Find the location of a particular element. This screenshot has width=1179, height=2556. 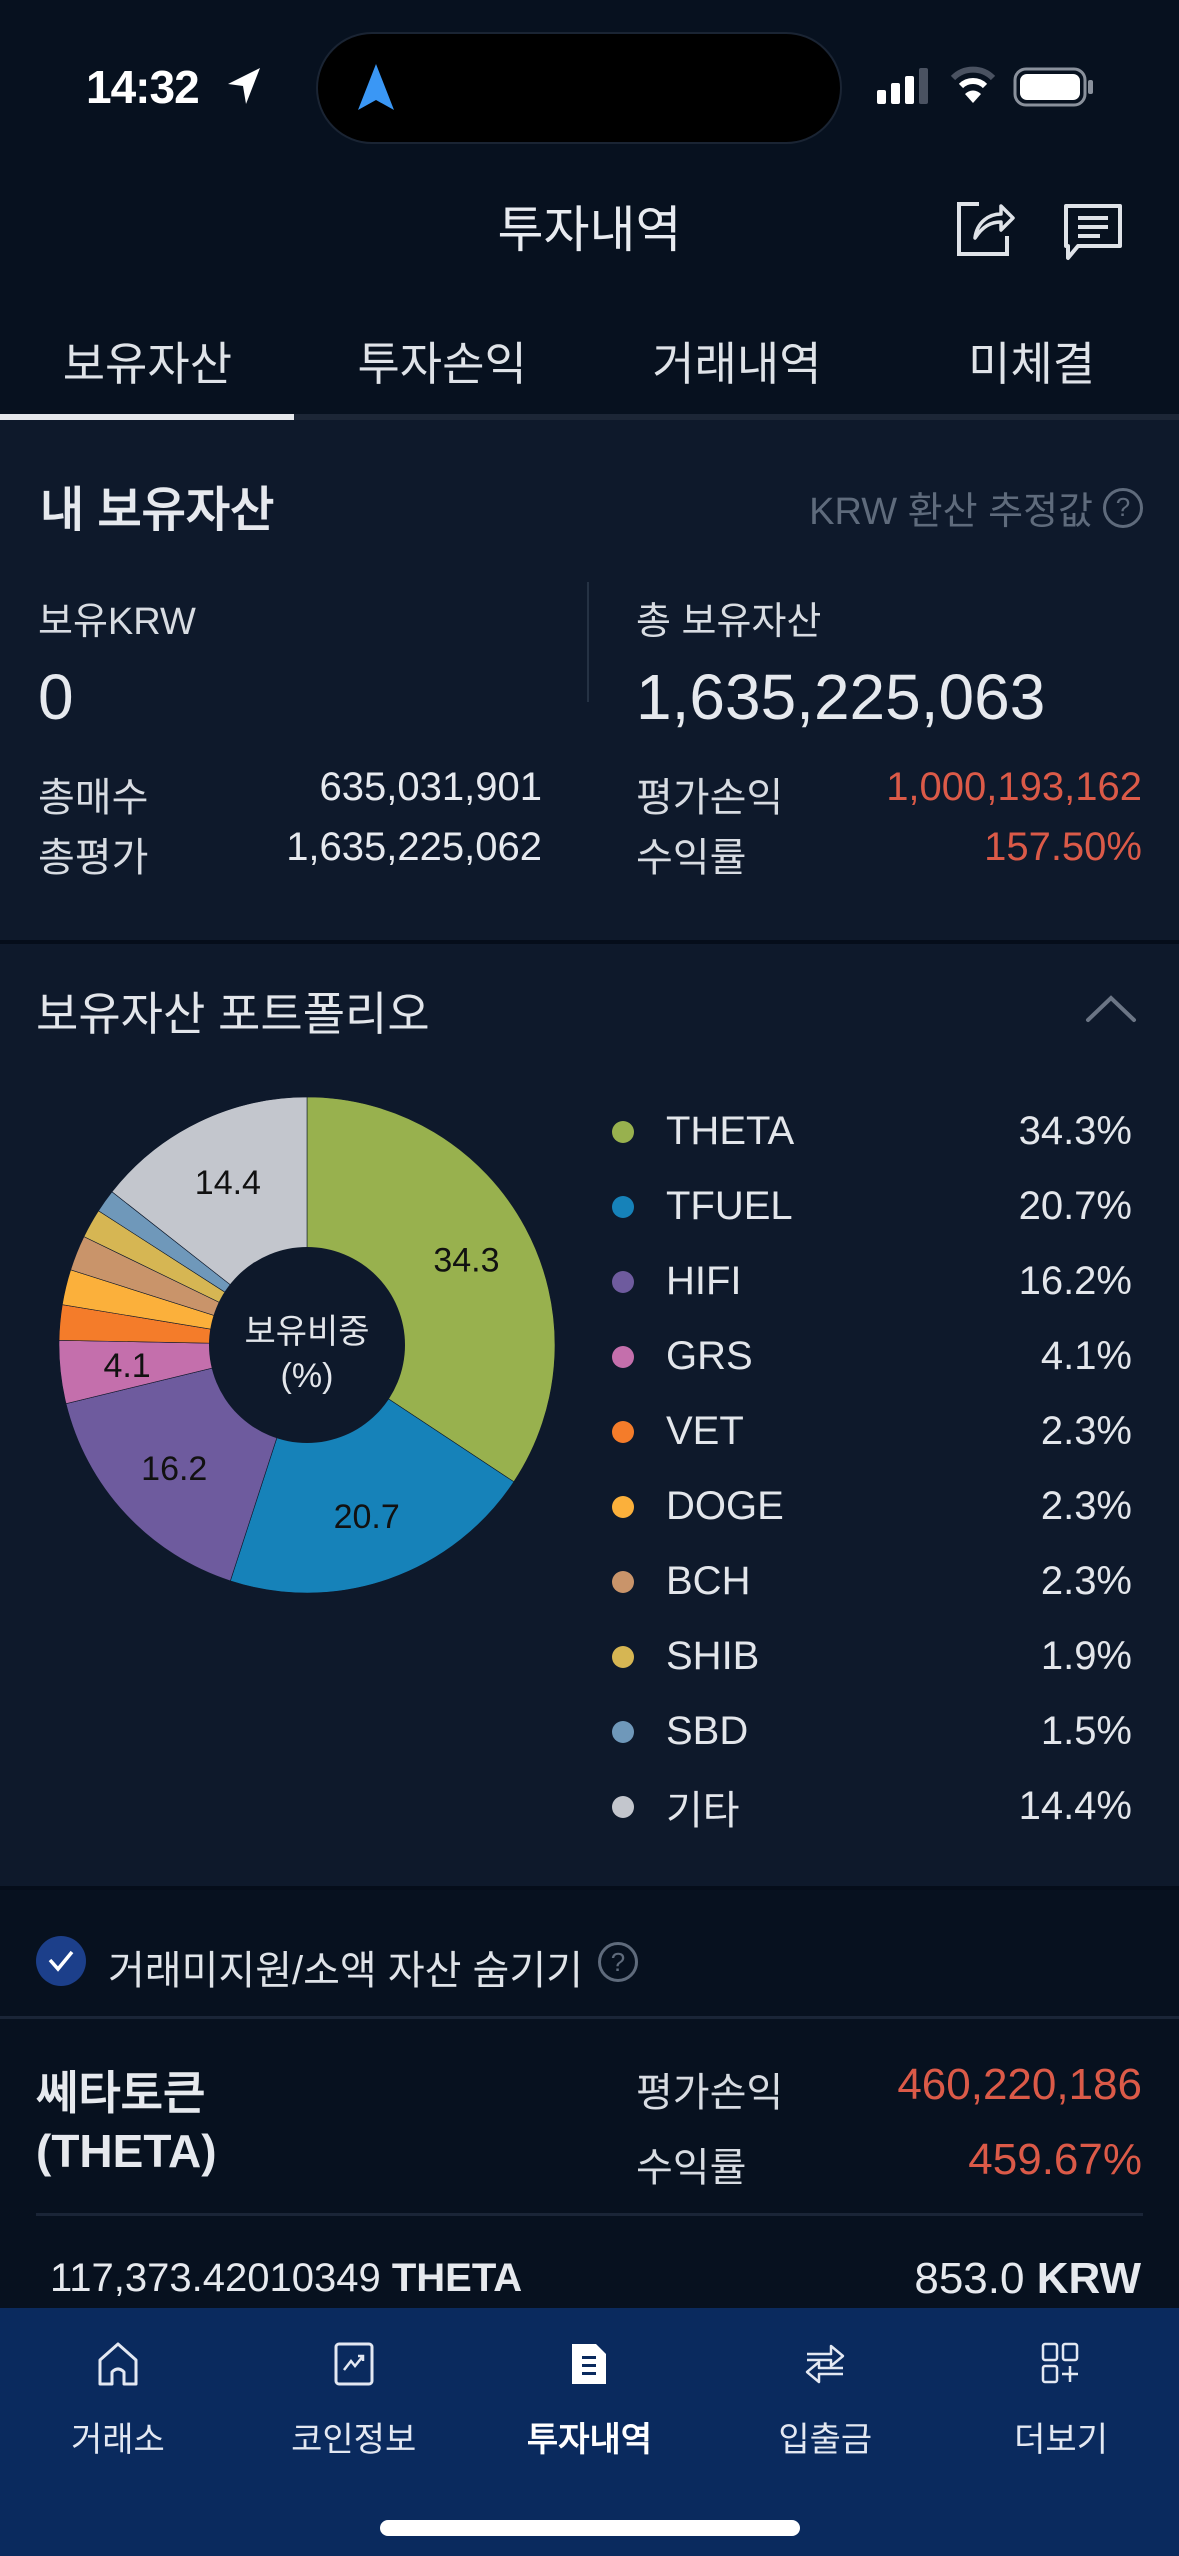

legend-value: 14.4% is located at coordinates (1075, 1806).